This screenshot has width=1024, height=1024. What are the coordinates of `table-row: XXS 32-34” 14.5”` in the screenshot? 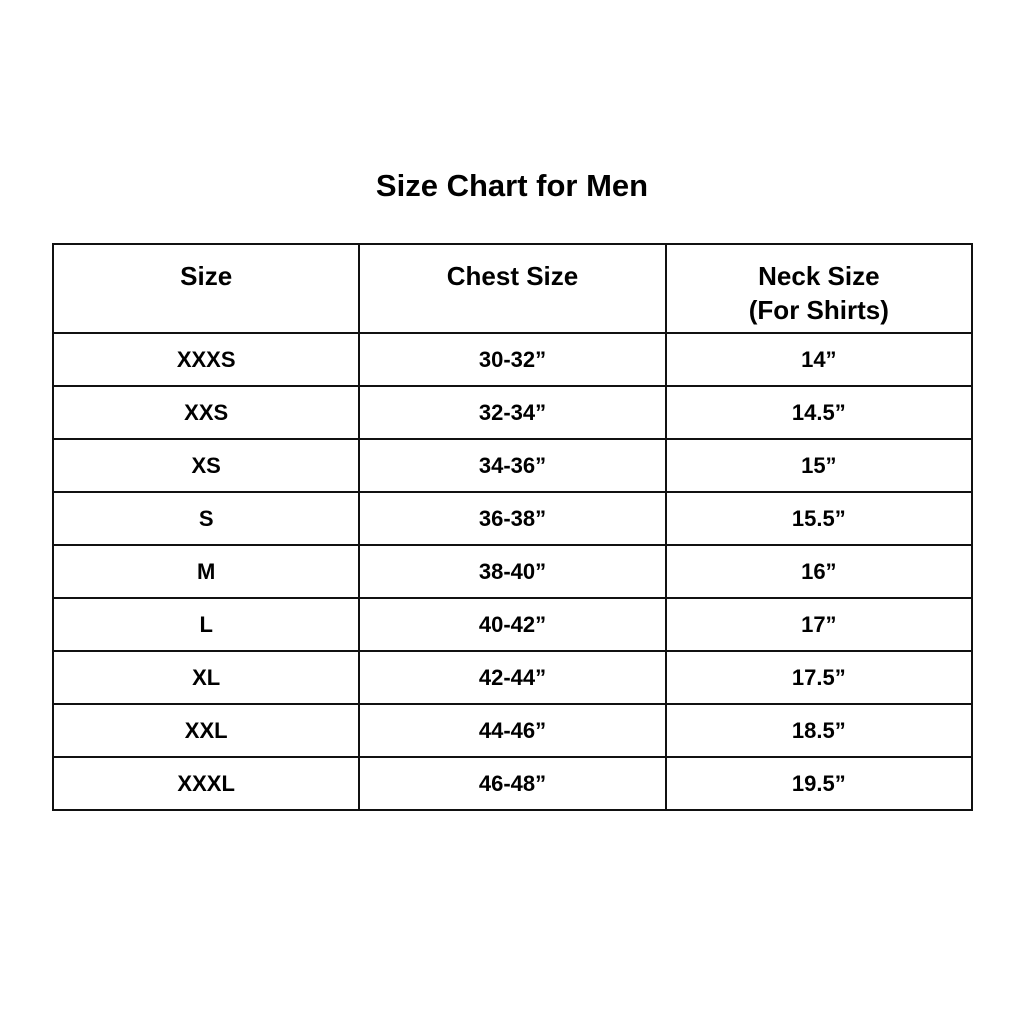 It's located at (512, 412).